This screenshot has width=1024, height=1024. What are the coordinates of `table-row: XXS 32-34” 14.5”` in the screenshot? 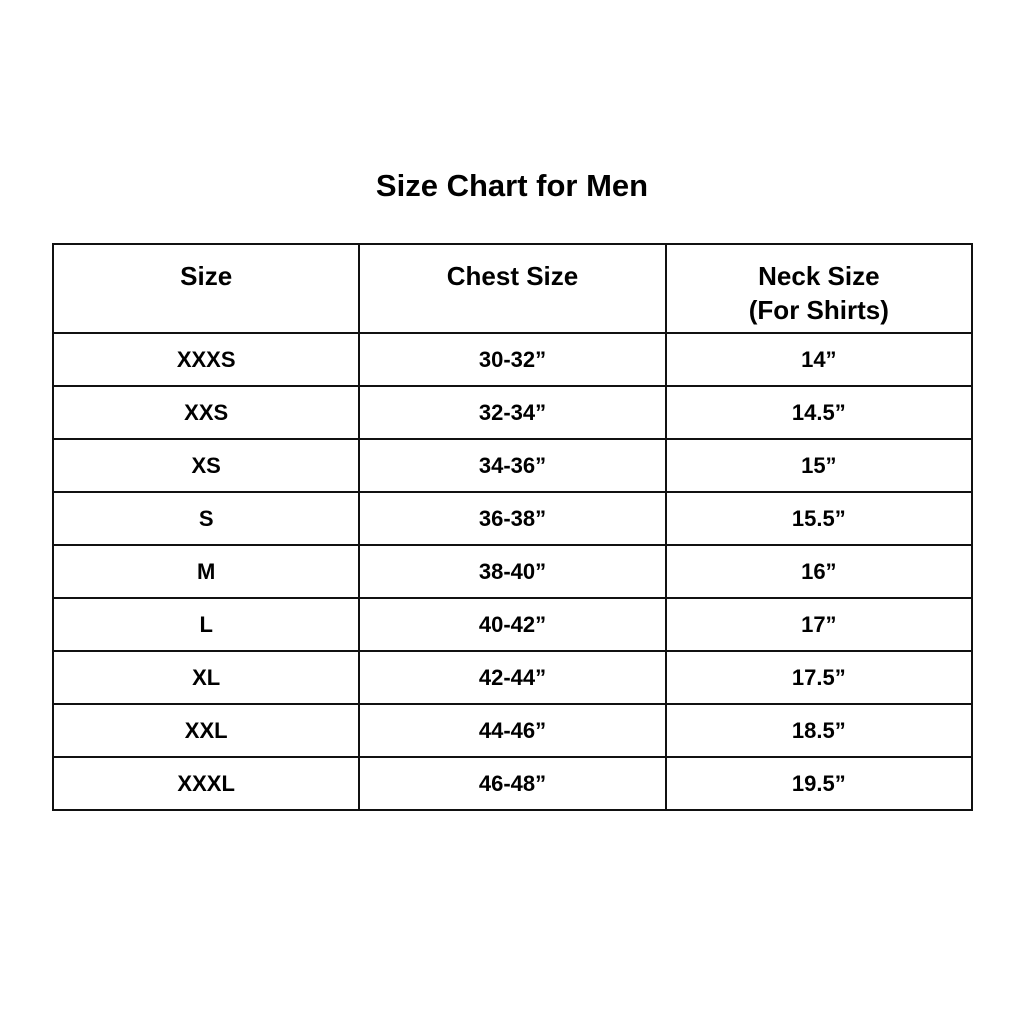 It's located at (512, 412).